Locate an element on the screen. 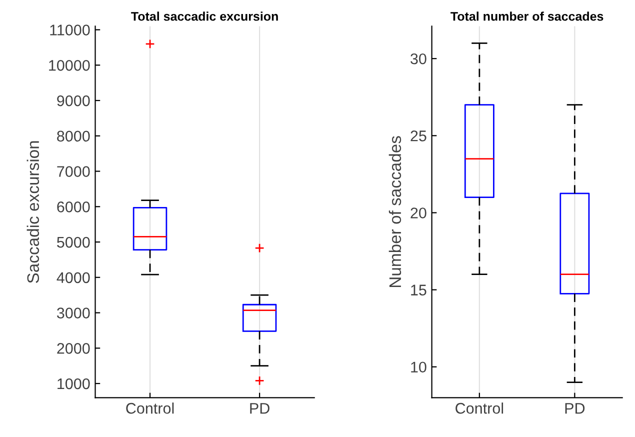 This screenshot has width=635, height=437. y-axis-title: Number of saccades is located at coordinates (395, 211).